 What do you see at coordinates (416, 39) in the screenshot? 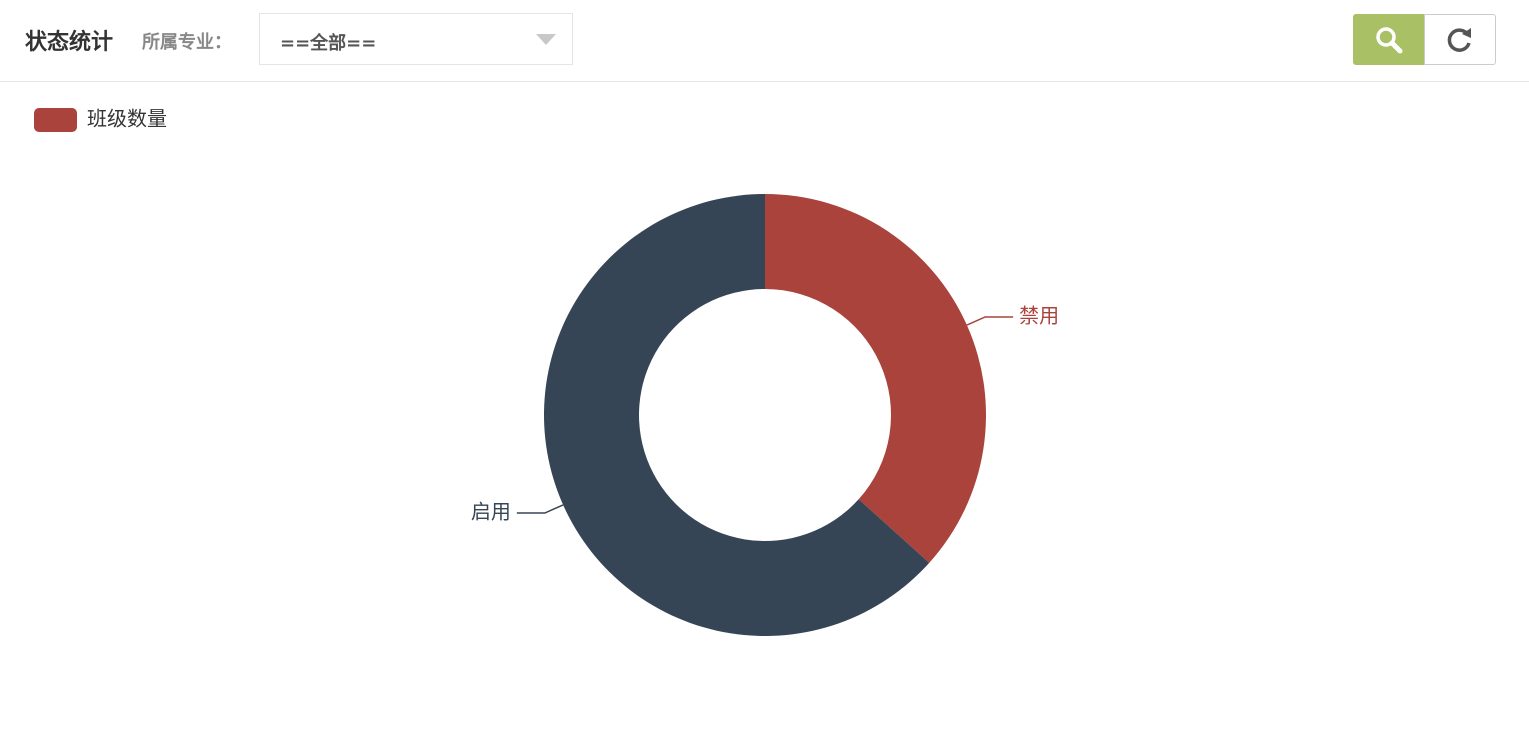
I see `major-select: ==全部==` at bounding box center [416, 39].